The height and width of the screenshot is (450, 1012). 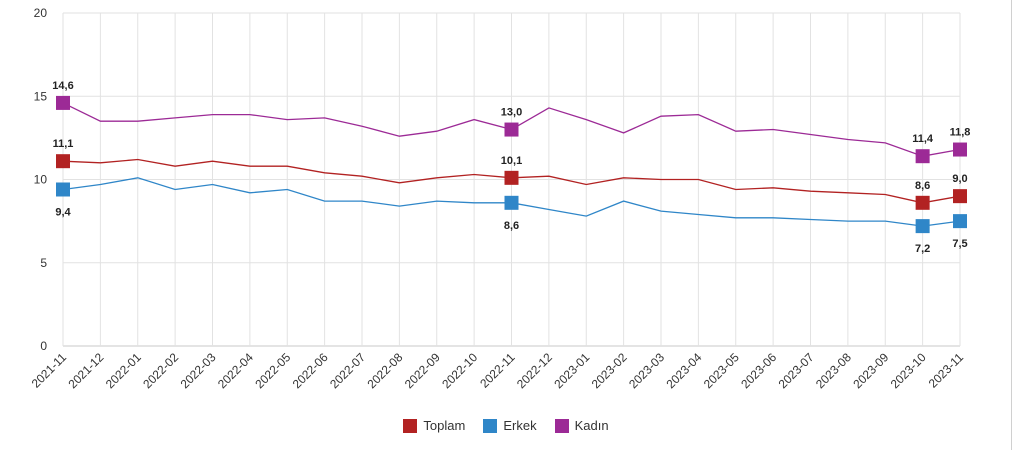 What do you see at coordinates (272, 370) in the screenshot?
I see `x-tick-label: 2022-05` at bounding box center [272, 370].